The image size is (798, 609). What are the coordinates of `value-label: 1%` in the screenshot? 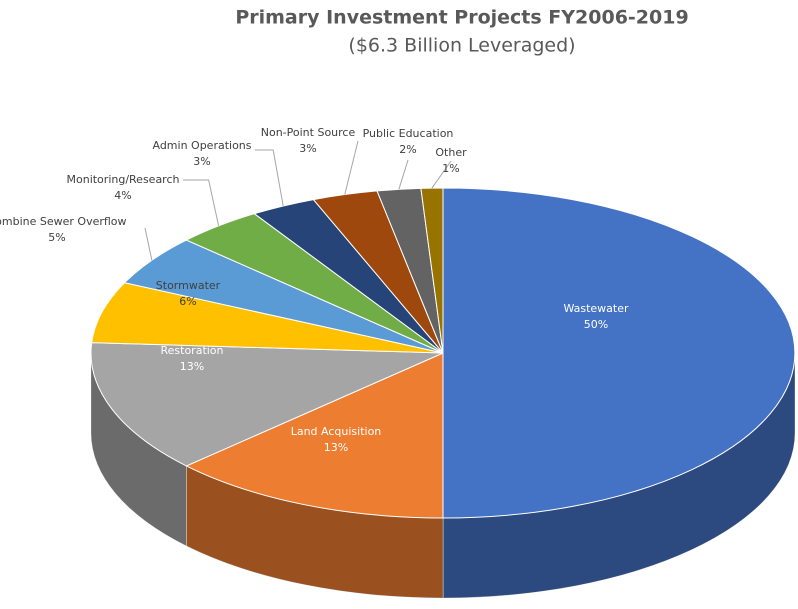 It's located at (450, 168).